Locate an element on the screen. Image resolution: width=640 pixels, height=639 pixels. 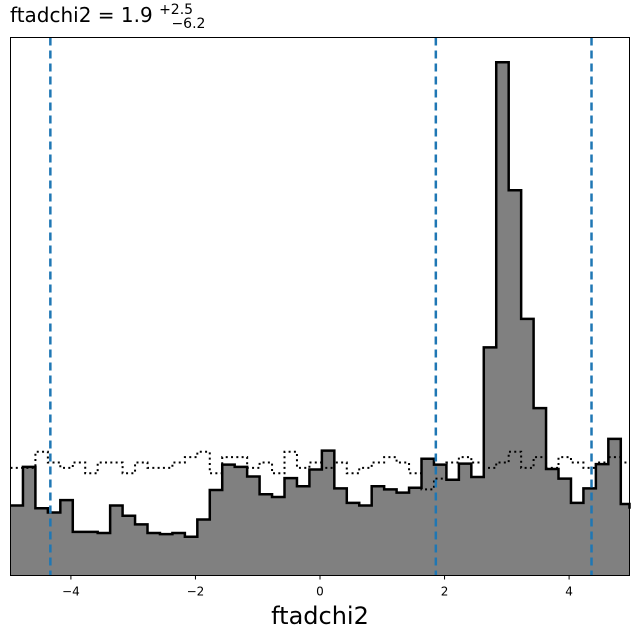
x-tick-label: −2 is located at coordinates (196, 592).